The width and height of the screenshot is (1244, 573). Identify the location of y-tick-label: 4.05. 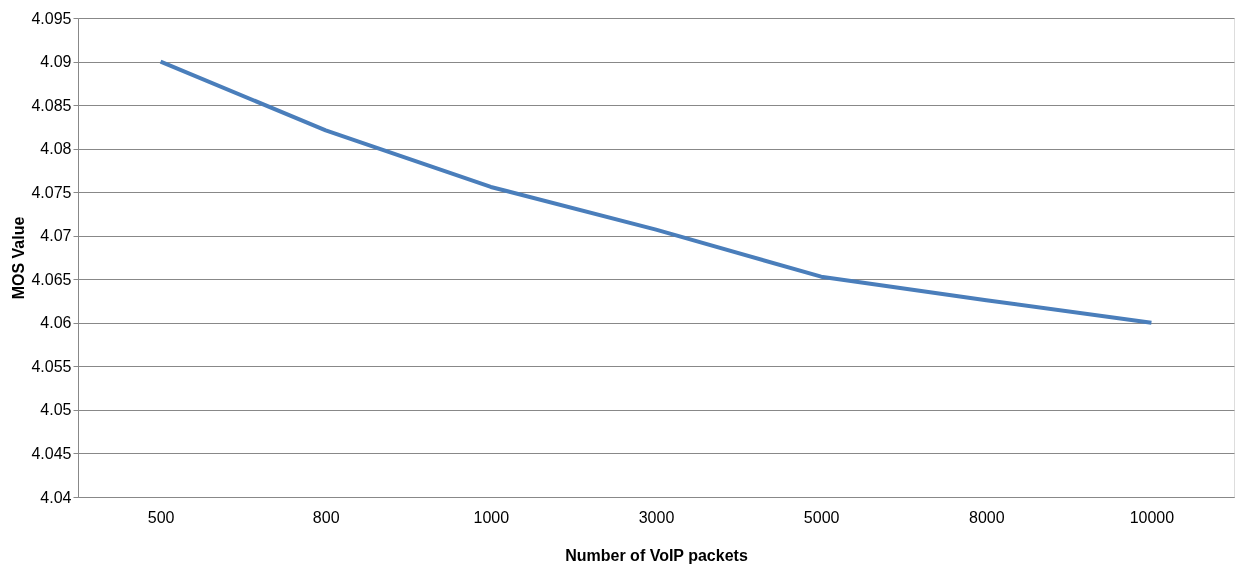
(56, 410).